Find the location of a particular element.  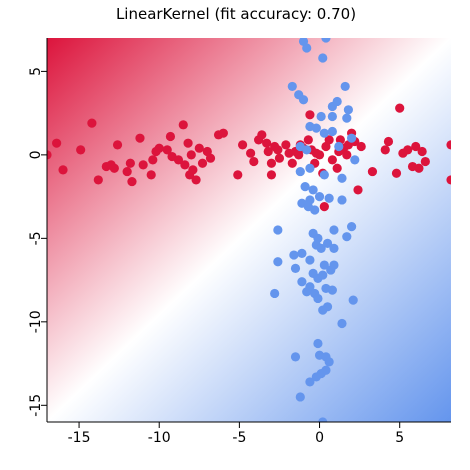

y-ticks: 5 0 -5 -10 -15 is located at coordinates (37, 242).